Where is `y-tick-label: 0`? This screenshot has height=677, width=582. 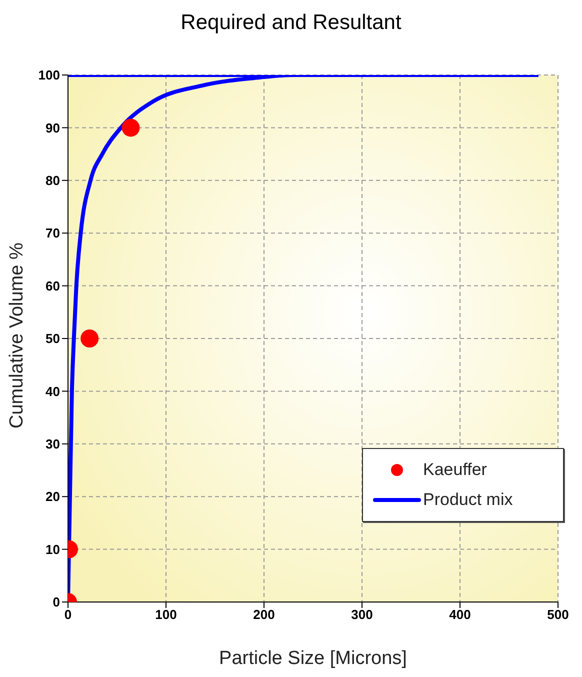
y-tick-label: 0 is located at coordinates (56, 602).